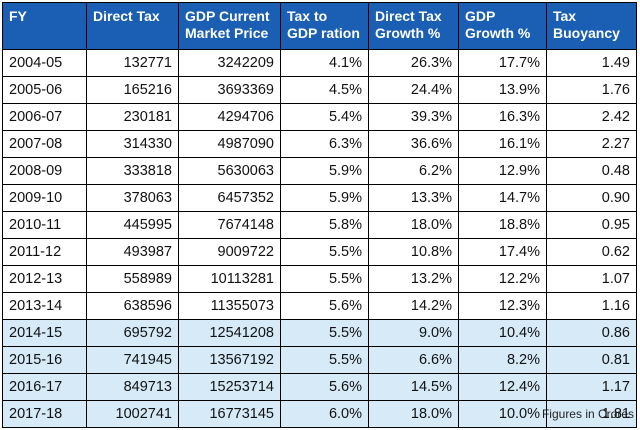 The height and width of the screenshot is (430, 640). What do you see at coordinates (319, 333) in the screenshot?
I see `table-row: 2014-15 695792 12541208 5.5% 9.0% 10.4% 0.86` at bounding box center [319, 333].